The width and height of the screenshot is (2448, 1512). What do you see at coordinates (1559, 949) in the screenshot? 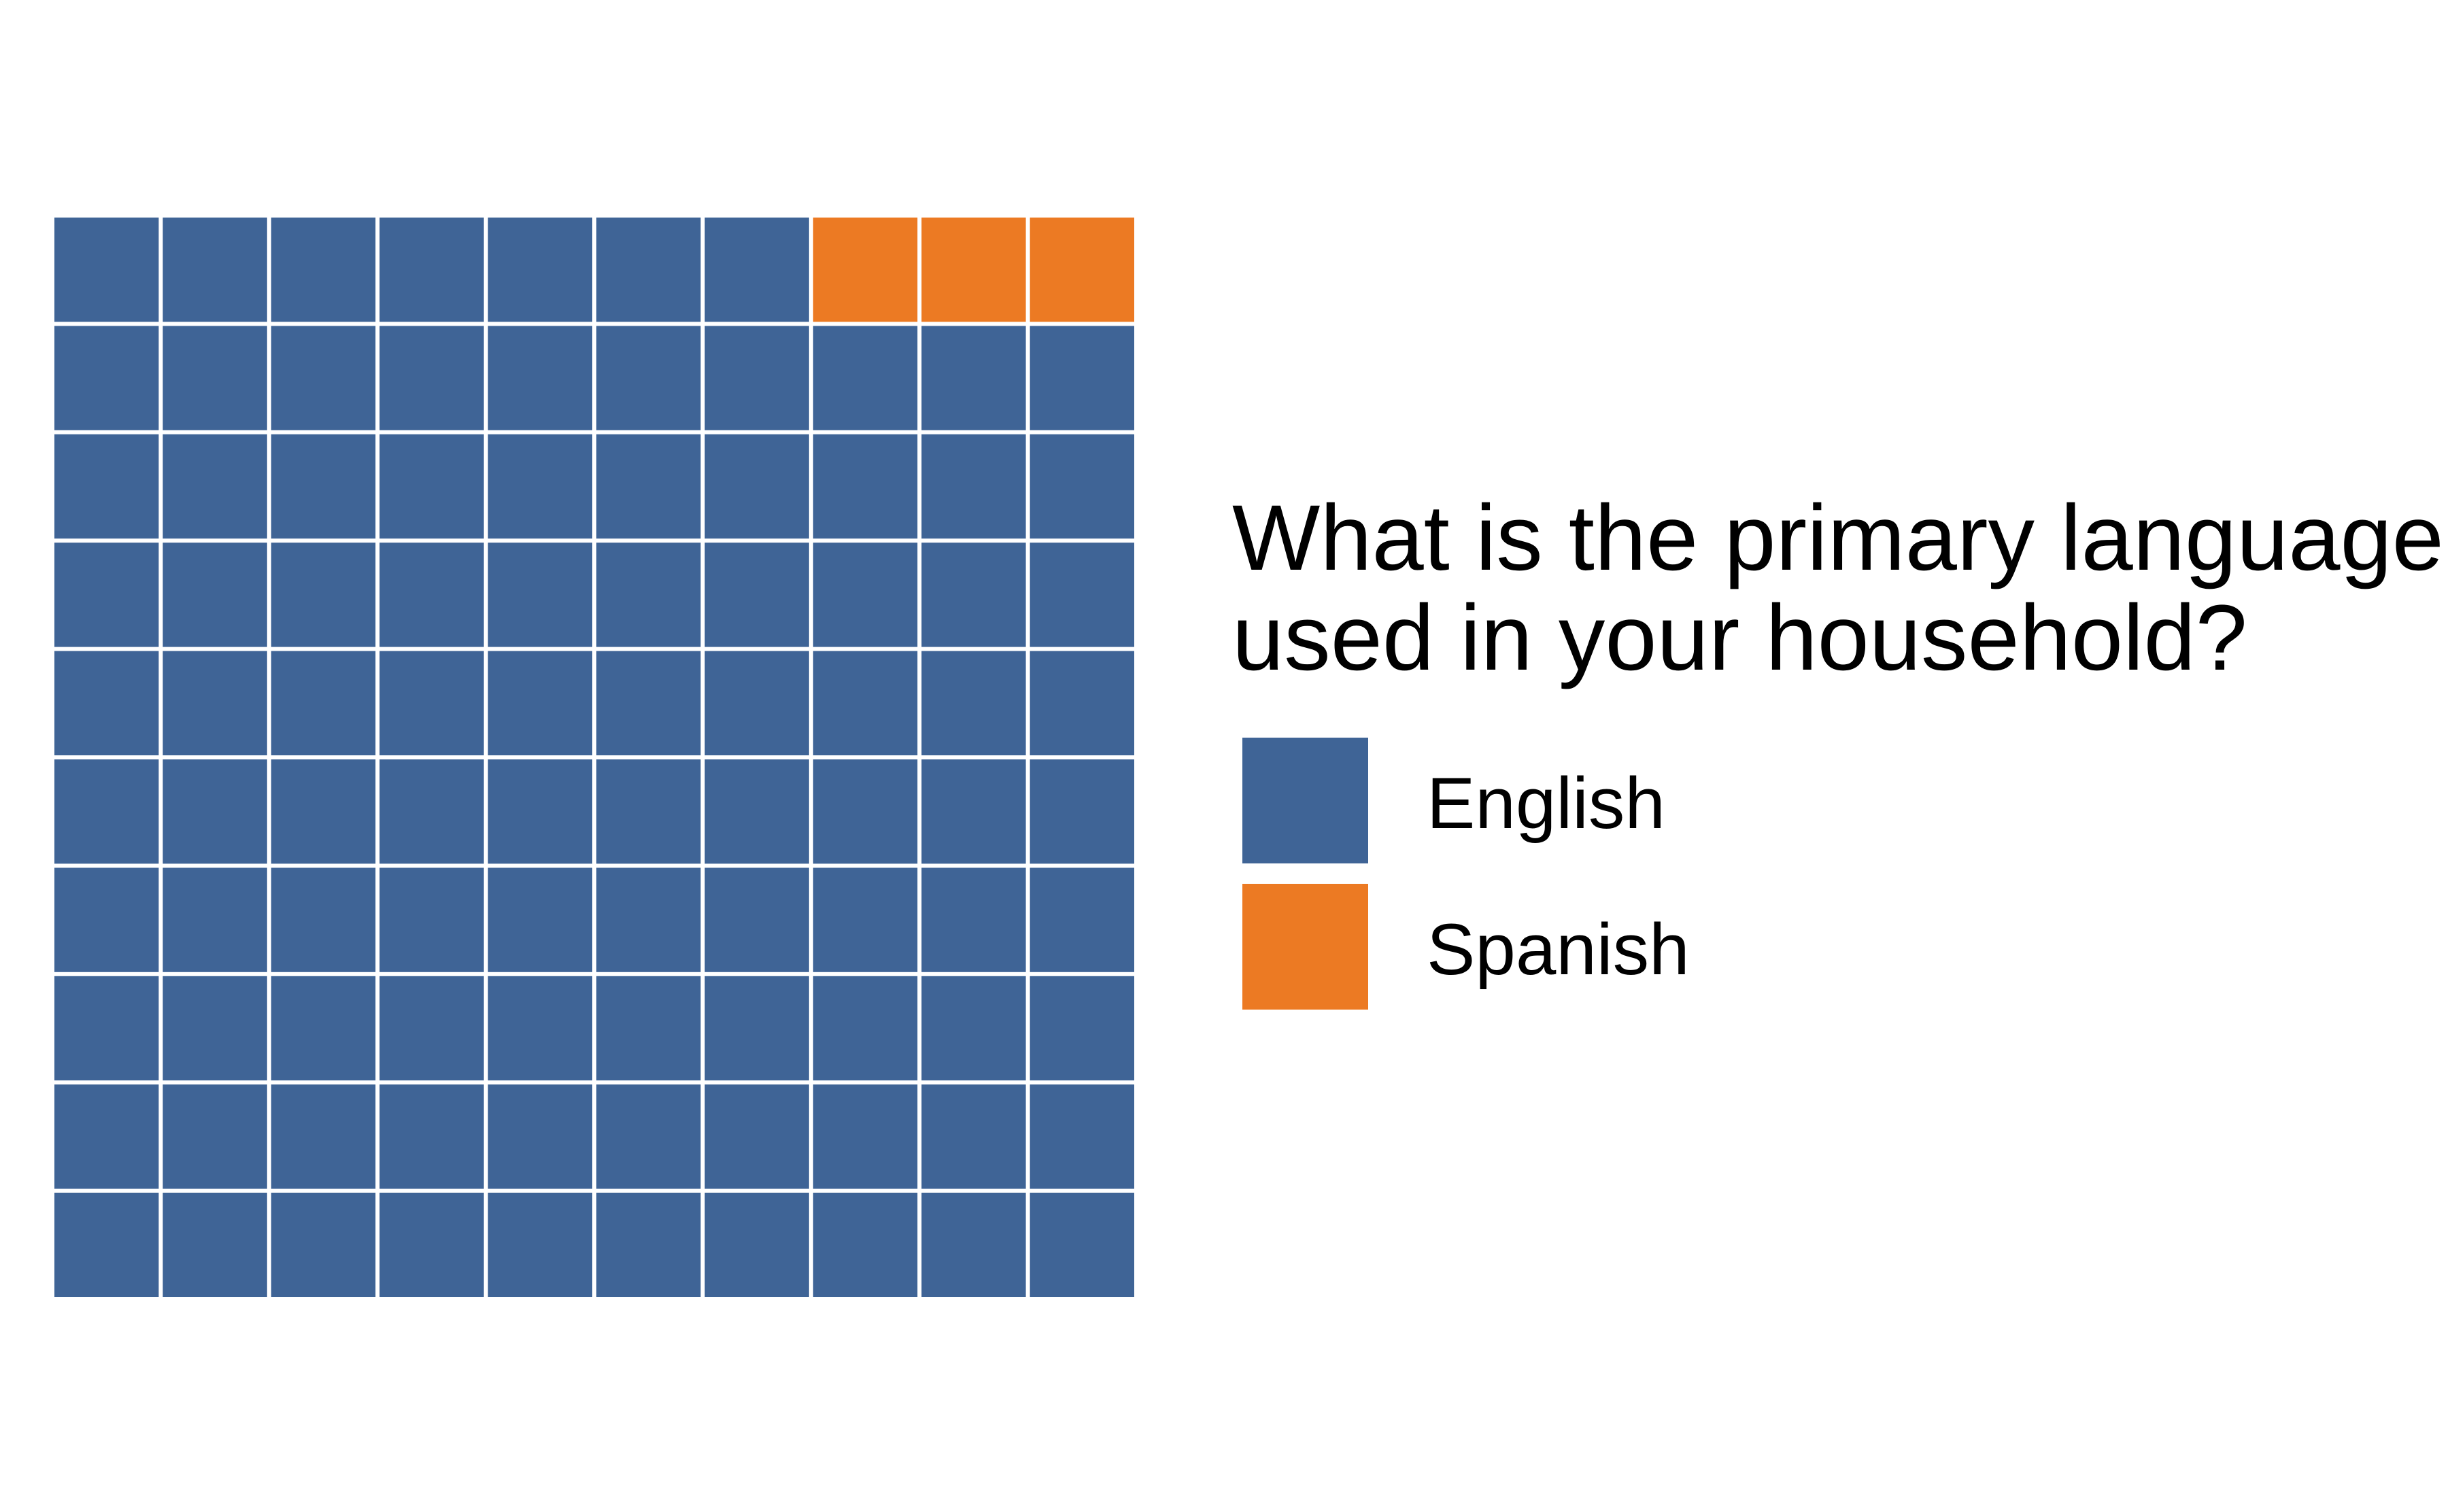
I see `legend-label-spanish: Spanish` at bounding box center [1559, 949].